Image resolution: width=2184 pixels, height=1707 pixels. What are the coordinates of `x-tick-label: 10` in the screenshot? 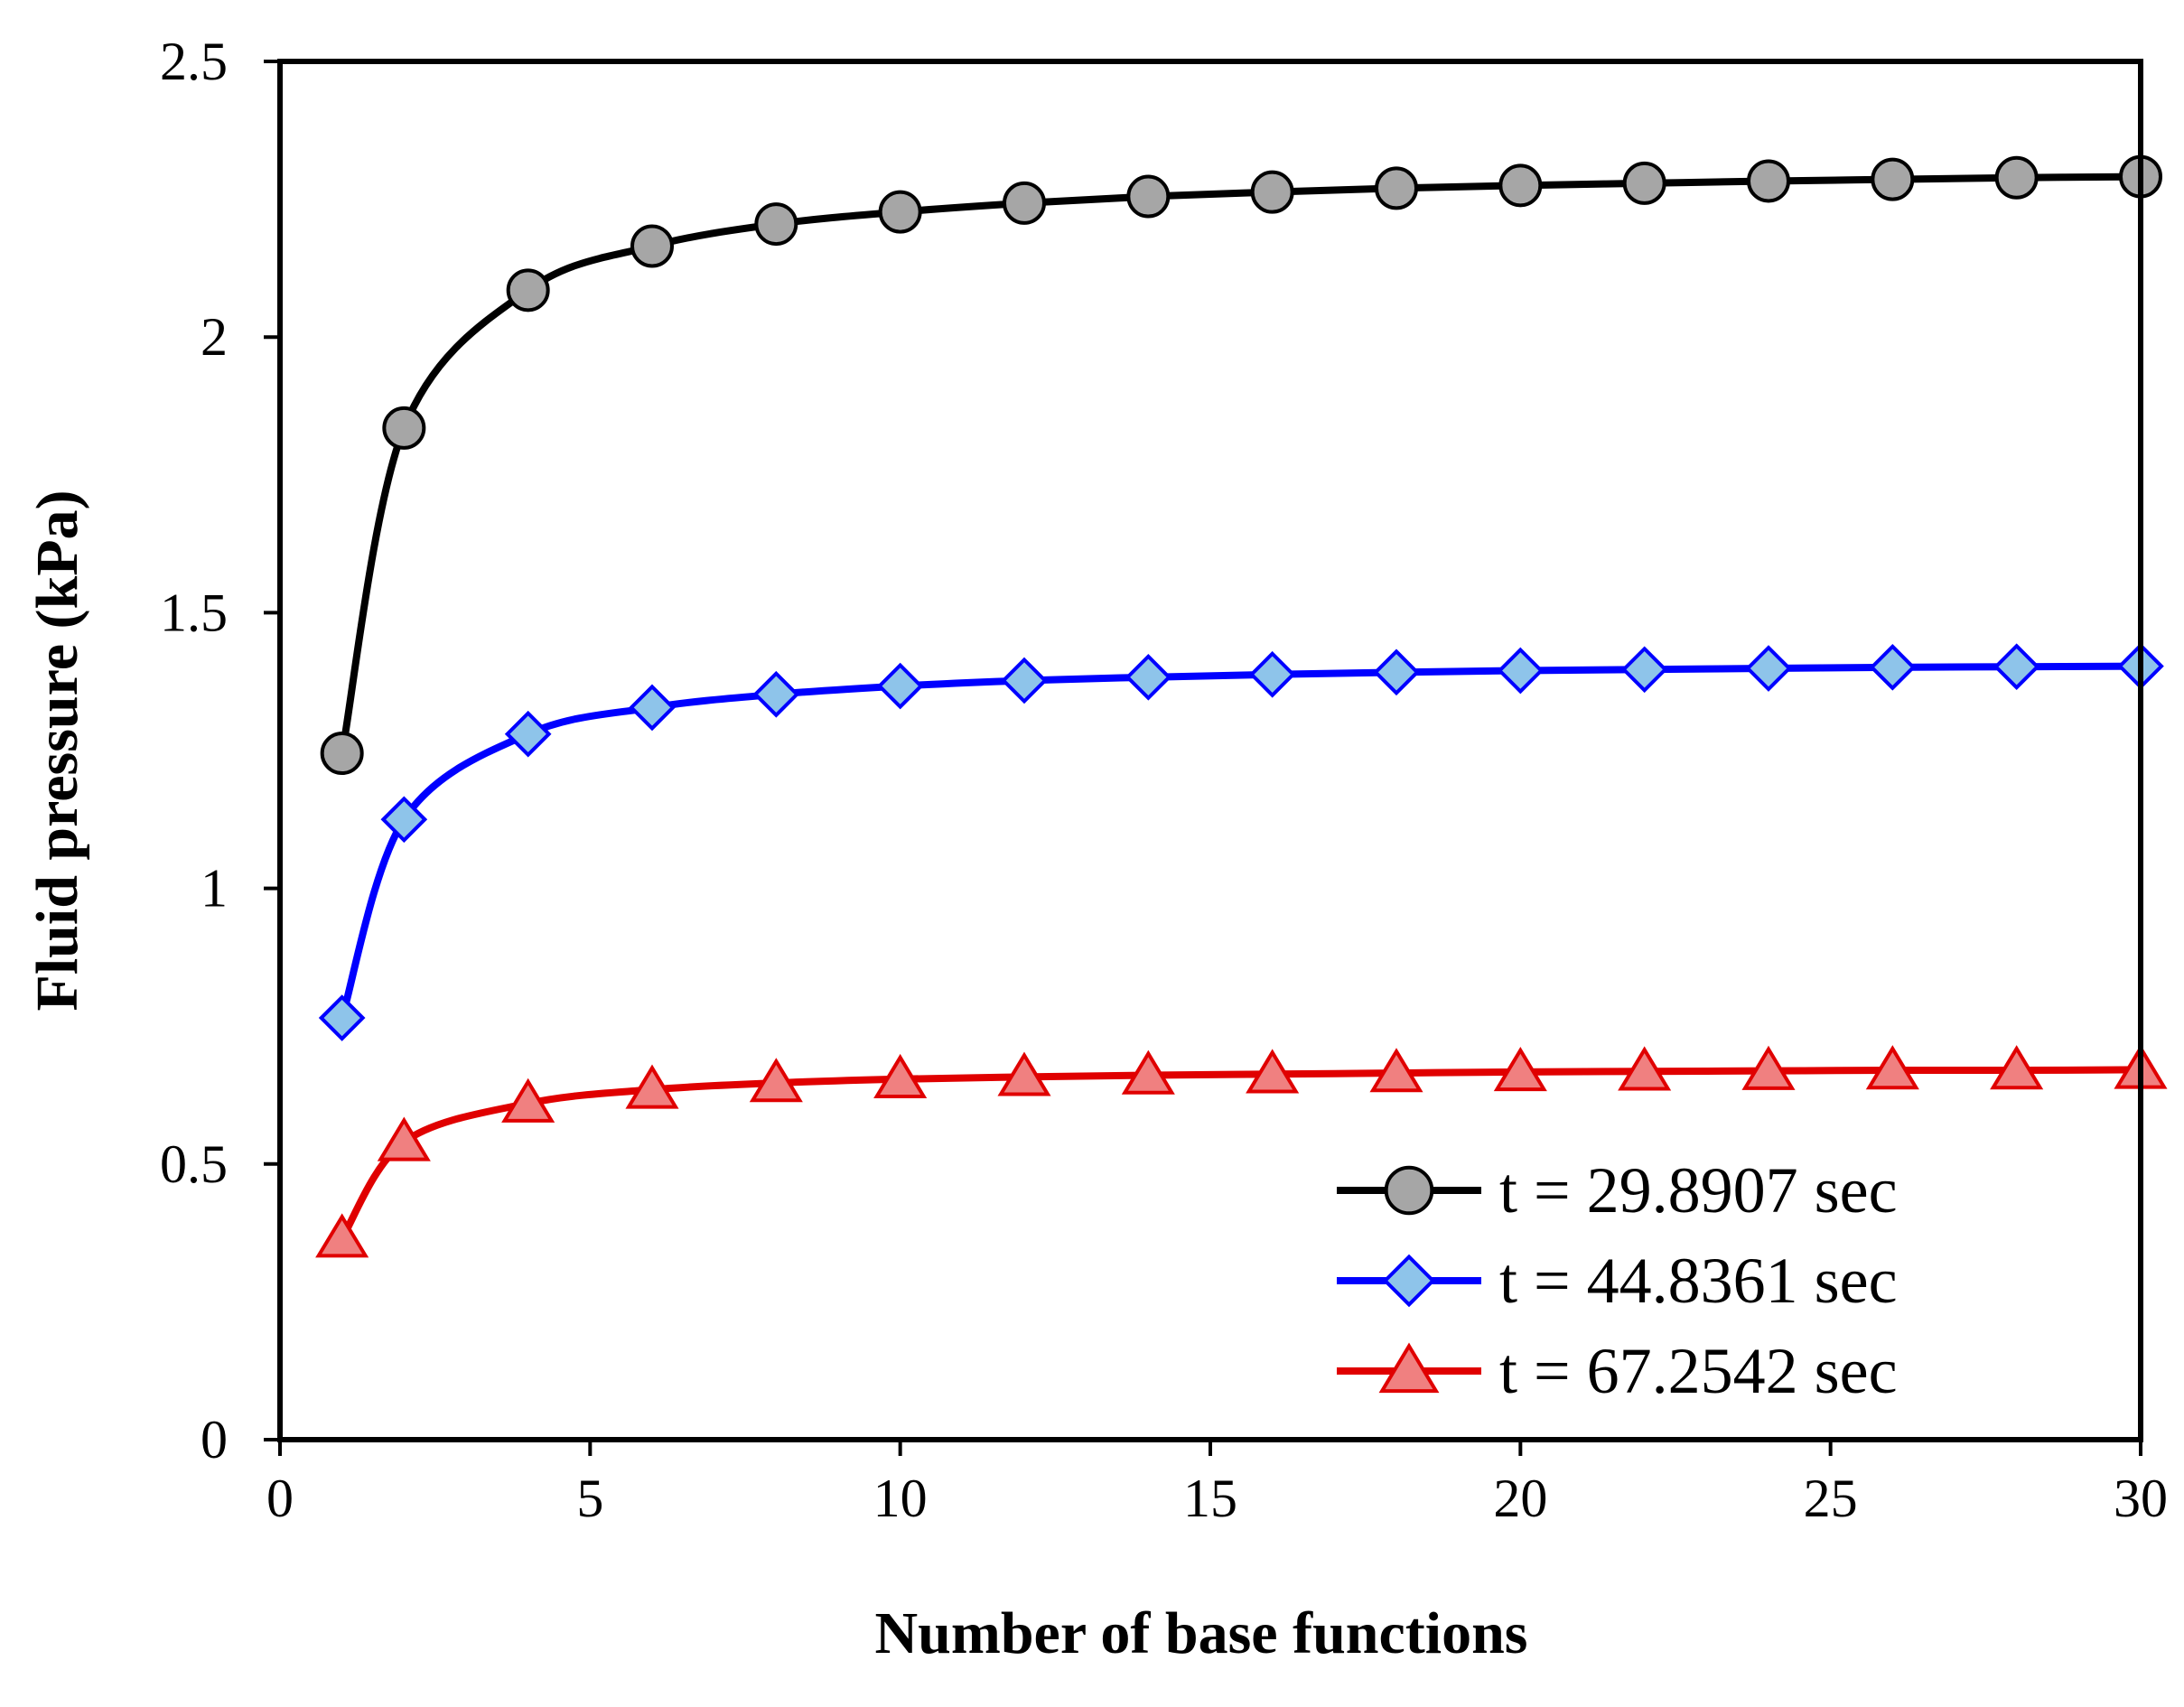 It's located at (900, 1498).